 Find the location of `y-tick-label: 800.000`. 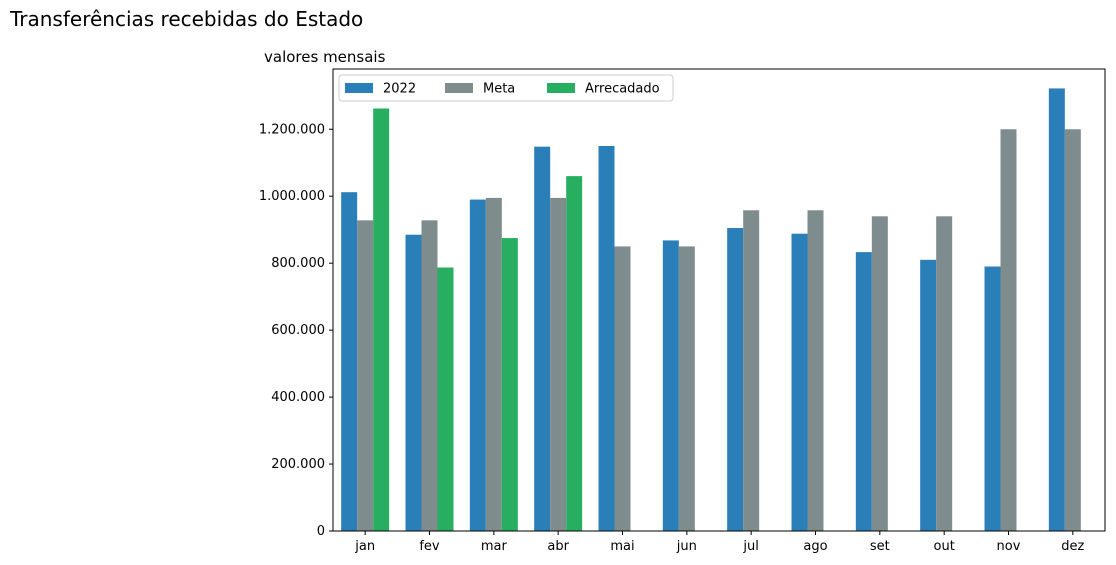

y-tick-label: 800.000 is located at coordinates (298, 263).